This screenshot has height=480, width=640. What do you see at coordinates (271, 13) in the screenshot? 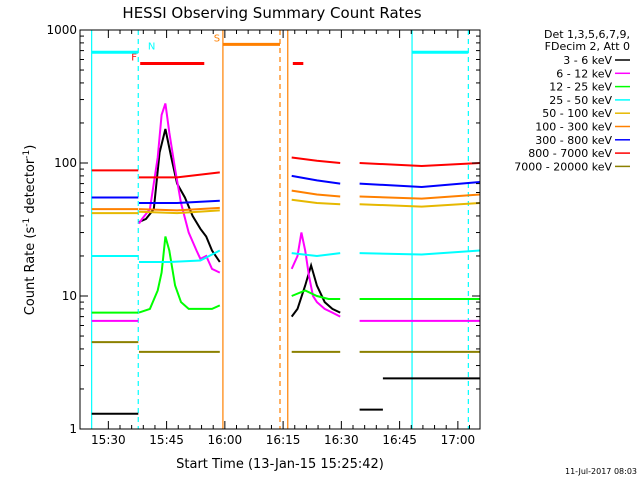
I see `chart-title: HESSI Observing Summary Count Rates` at bounding box center [271, 13].